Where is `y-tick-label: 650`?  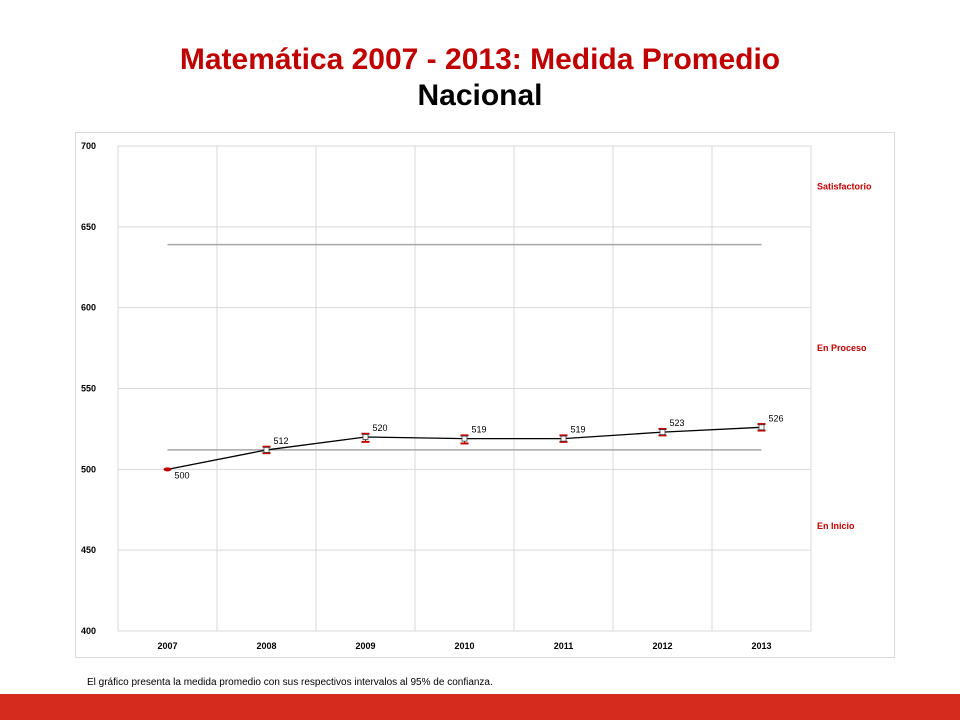
y-tick-label: 650 is located at coordinates (88, 227).